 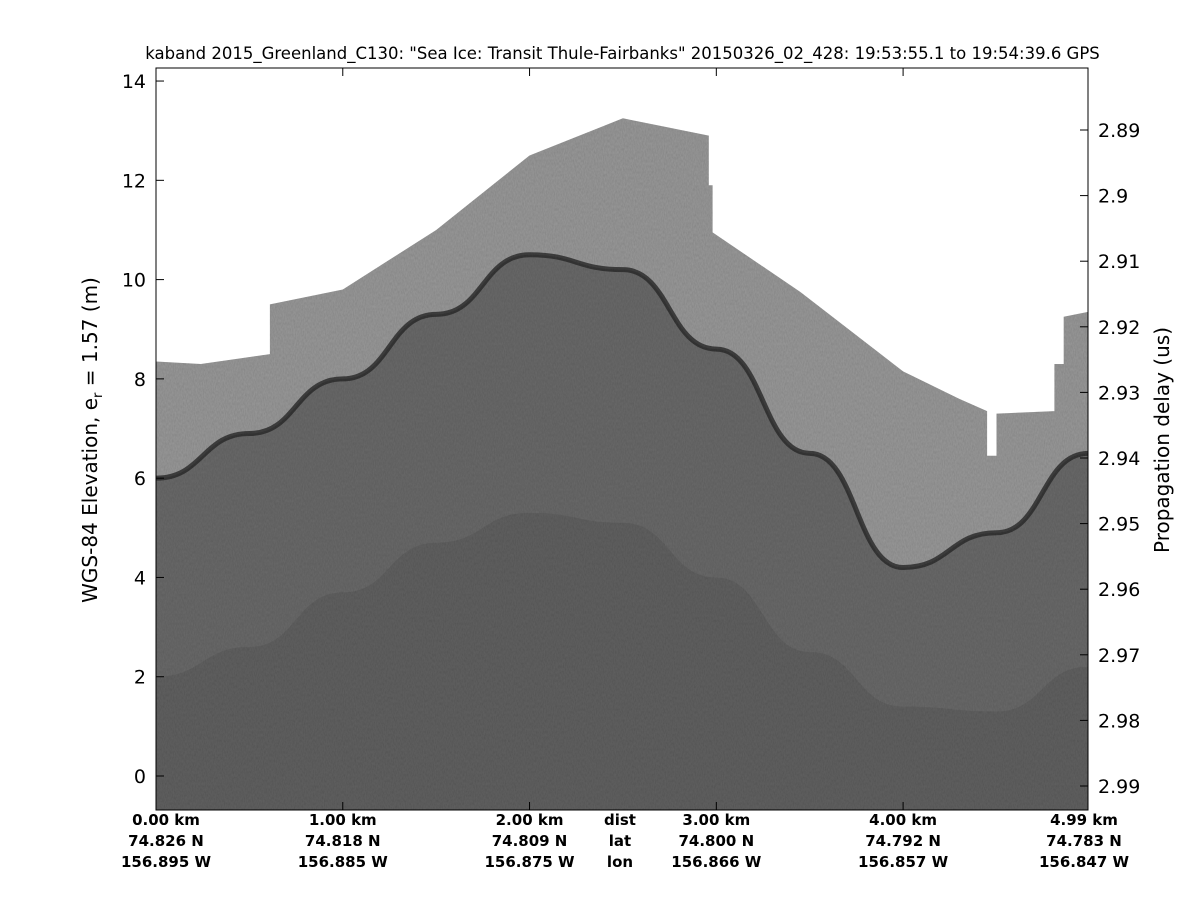 What do you see at coordinates (98, 395) in the screenshot?
I see `y-axis-label-subscript: r` at bounding box center [98, 395].